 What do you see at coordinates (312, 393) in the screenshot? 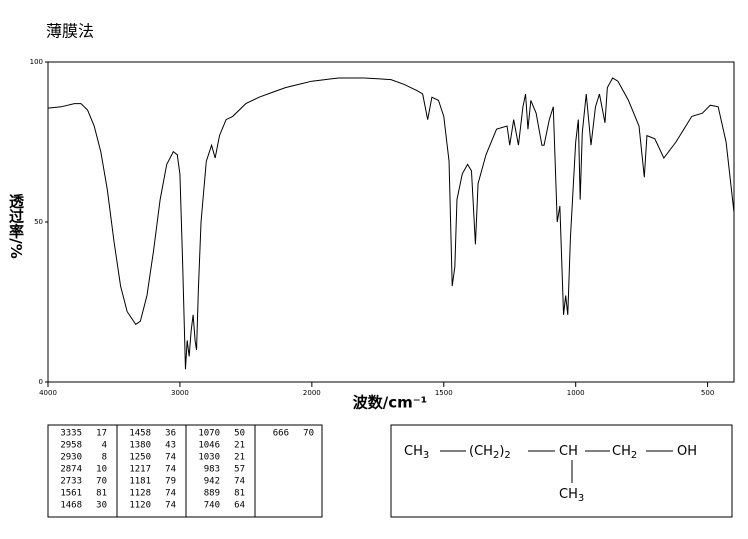
I see `x-tick-label: 2000` at bounding box center [312, 393].